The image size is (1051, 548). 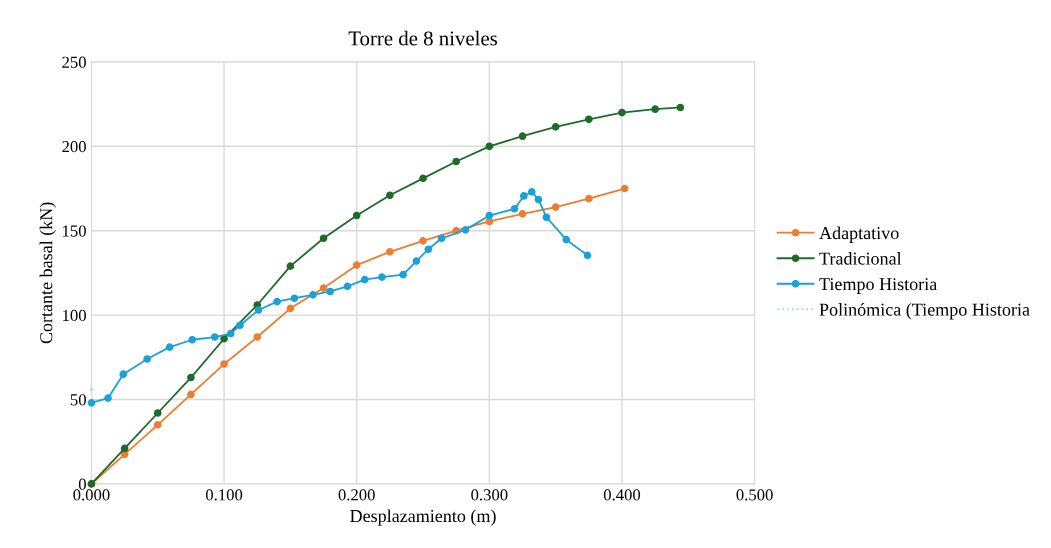 I want to click on x-tick-label: 0.200, so click(x=356, y=495).